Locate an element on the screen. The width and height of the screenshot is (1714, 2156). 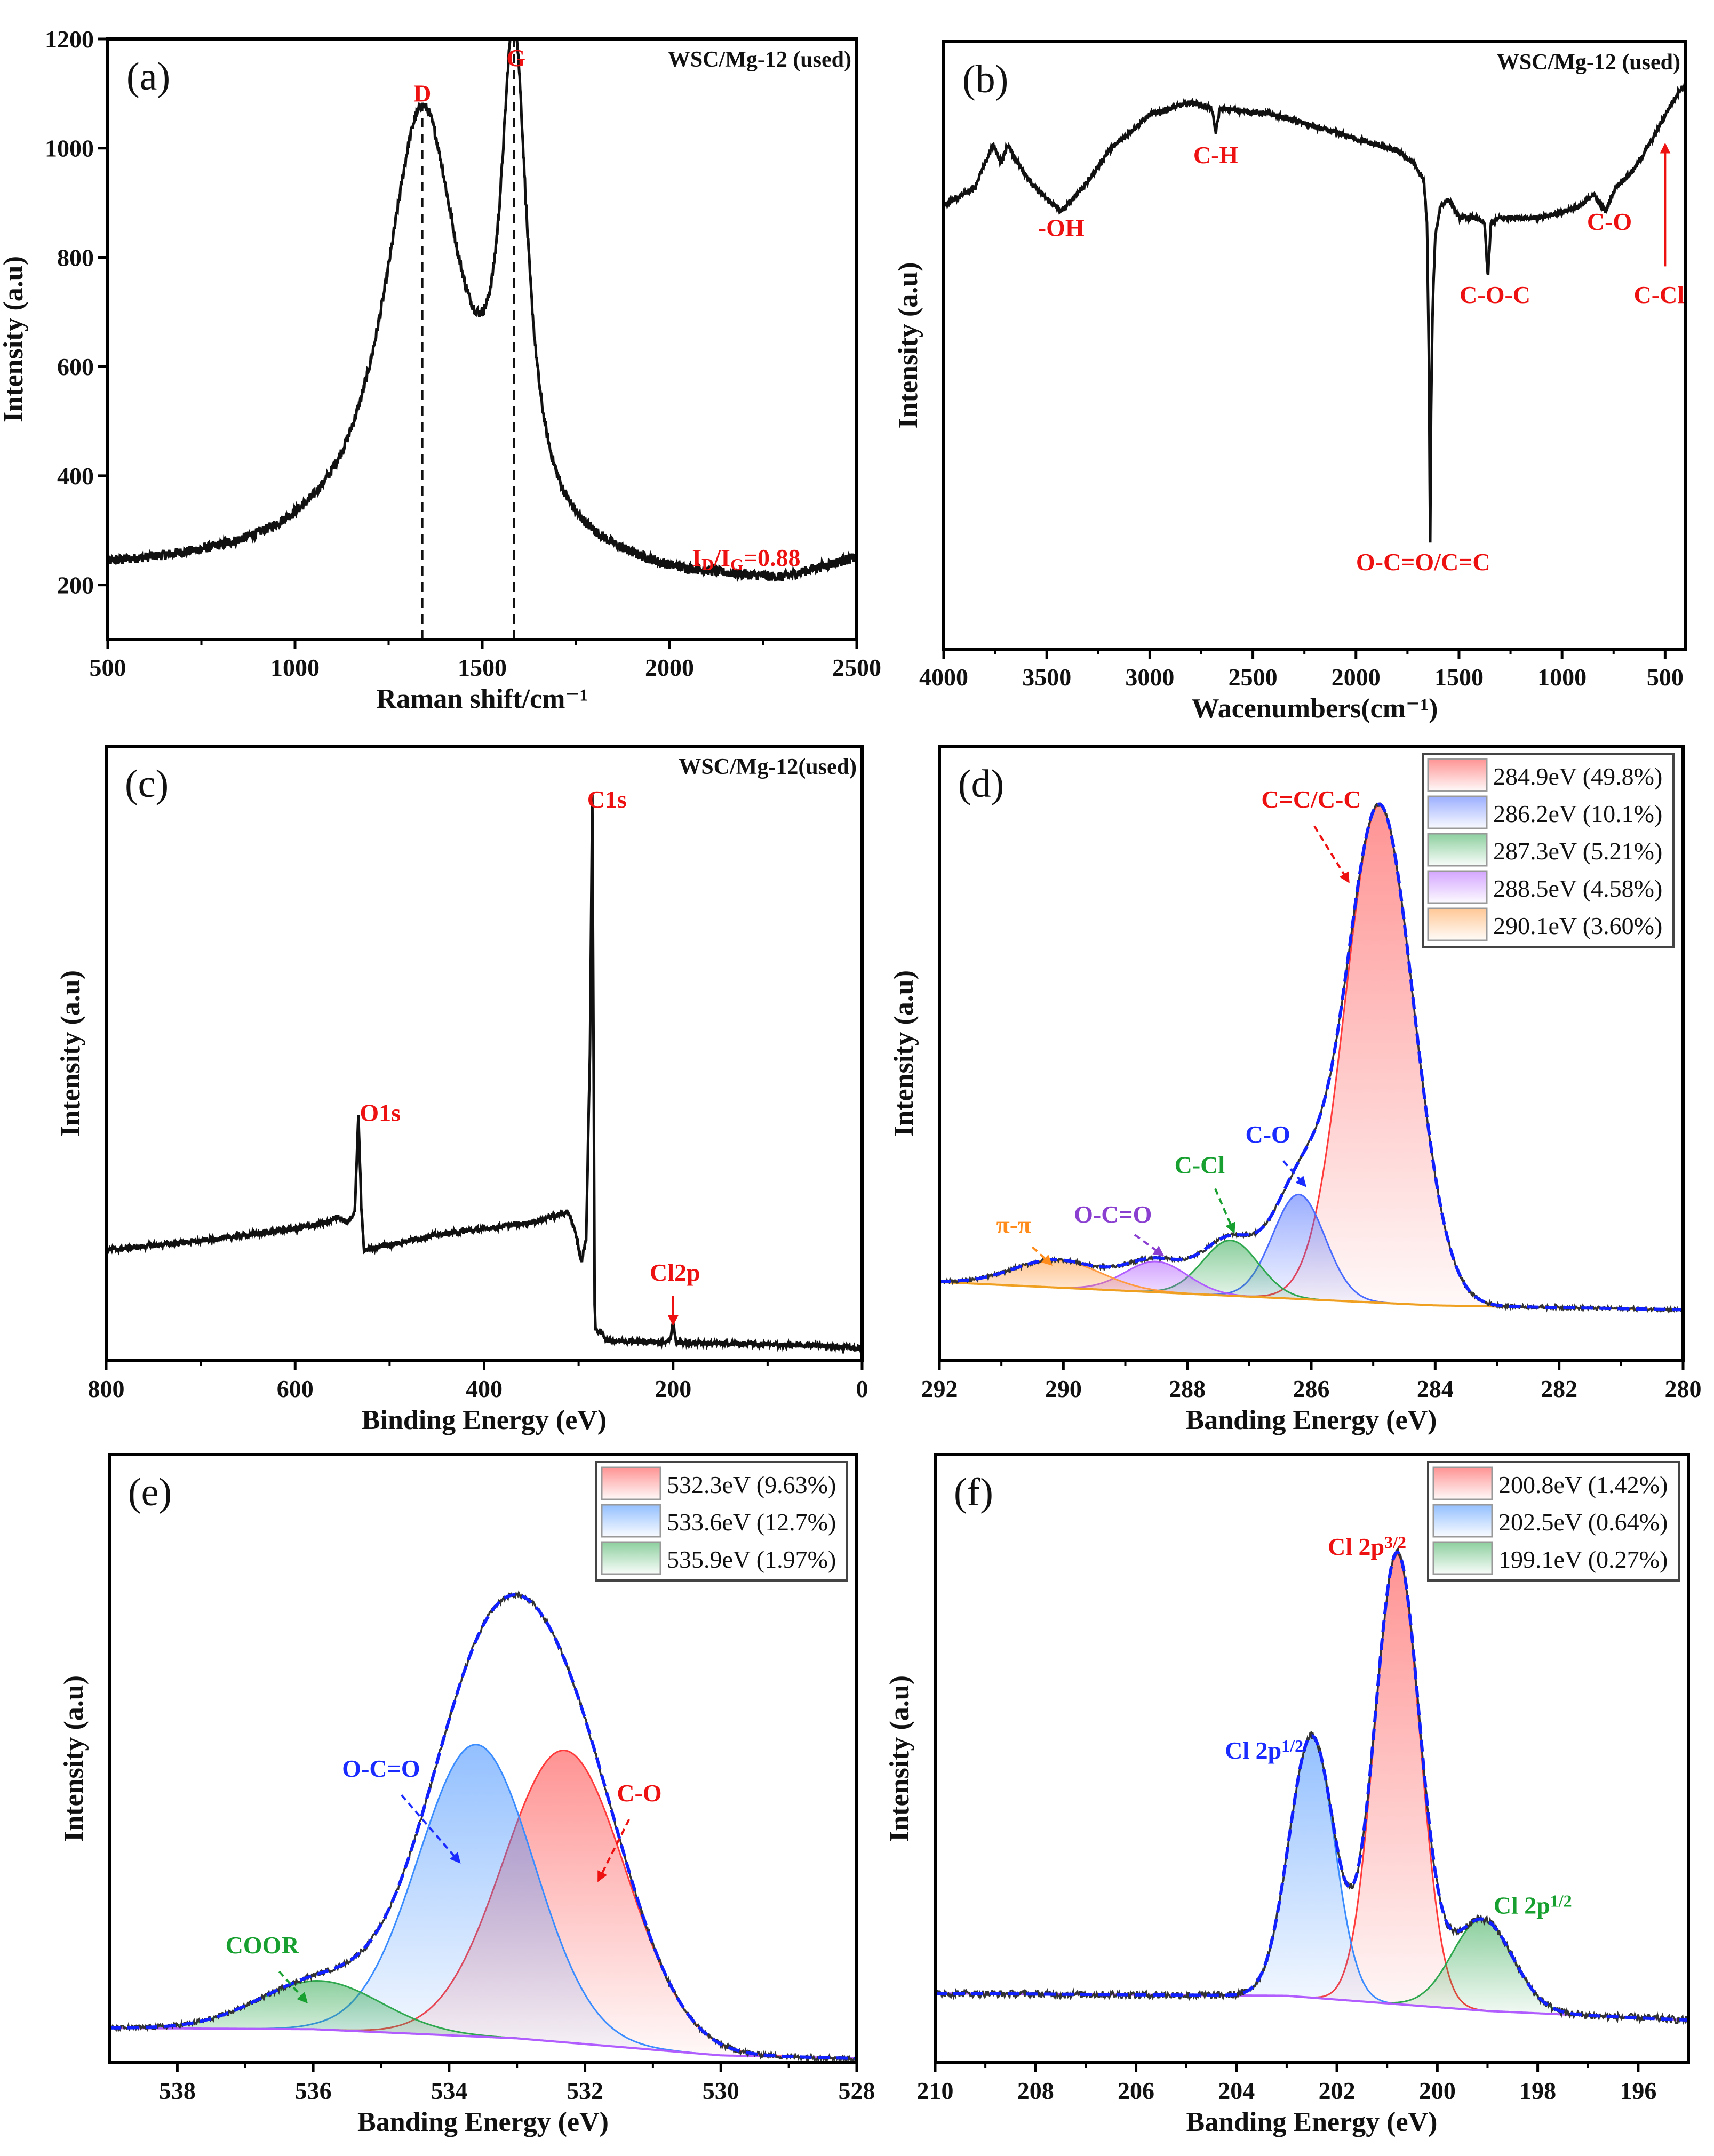
spectrum-line is located at coordinates (482, 311).